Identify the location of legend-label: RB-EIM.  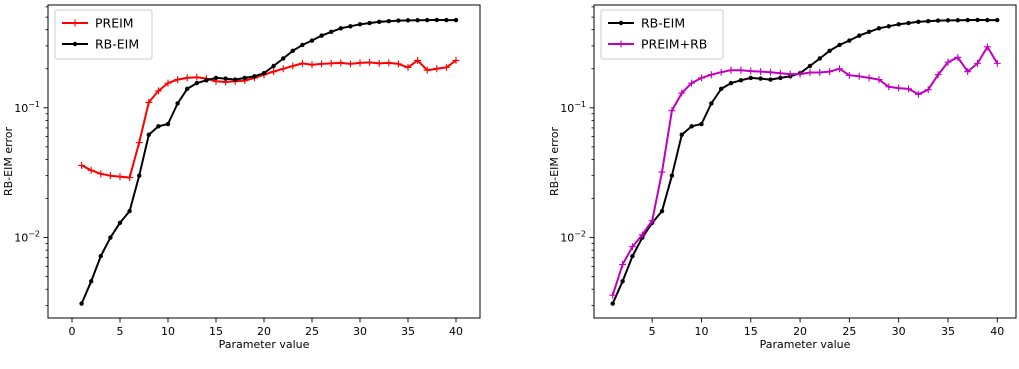
(663, 23).